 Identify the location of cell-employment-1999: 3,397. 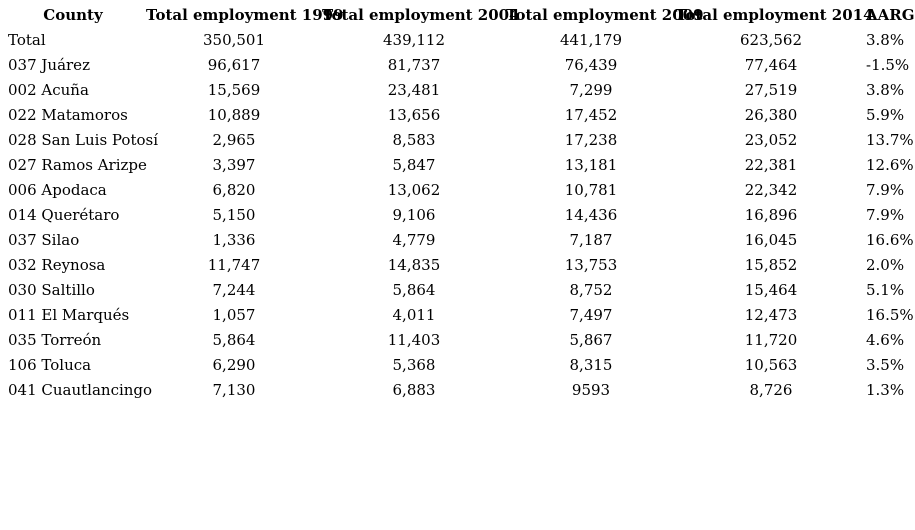
(234, 165).